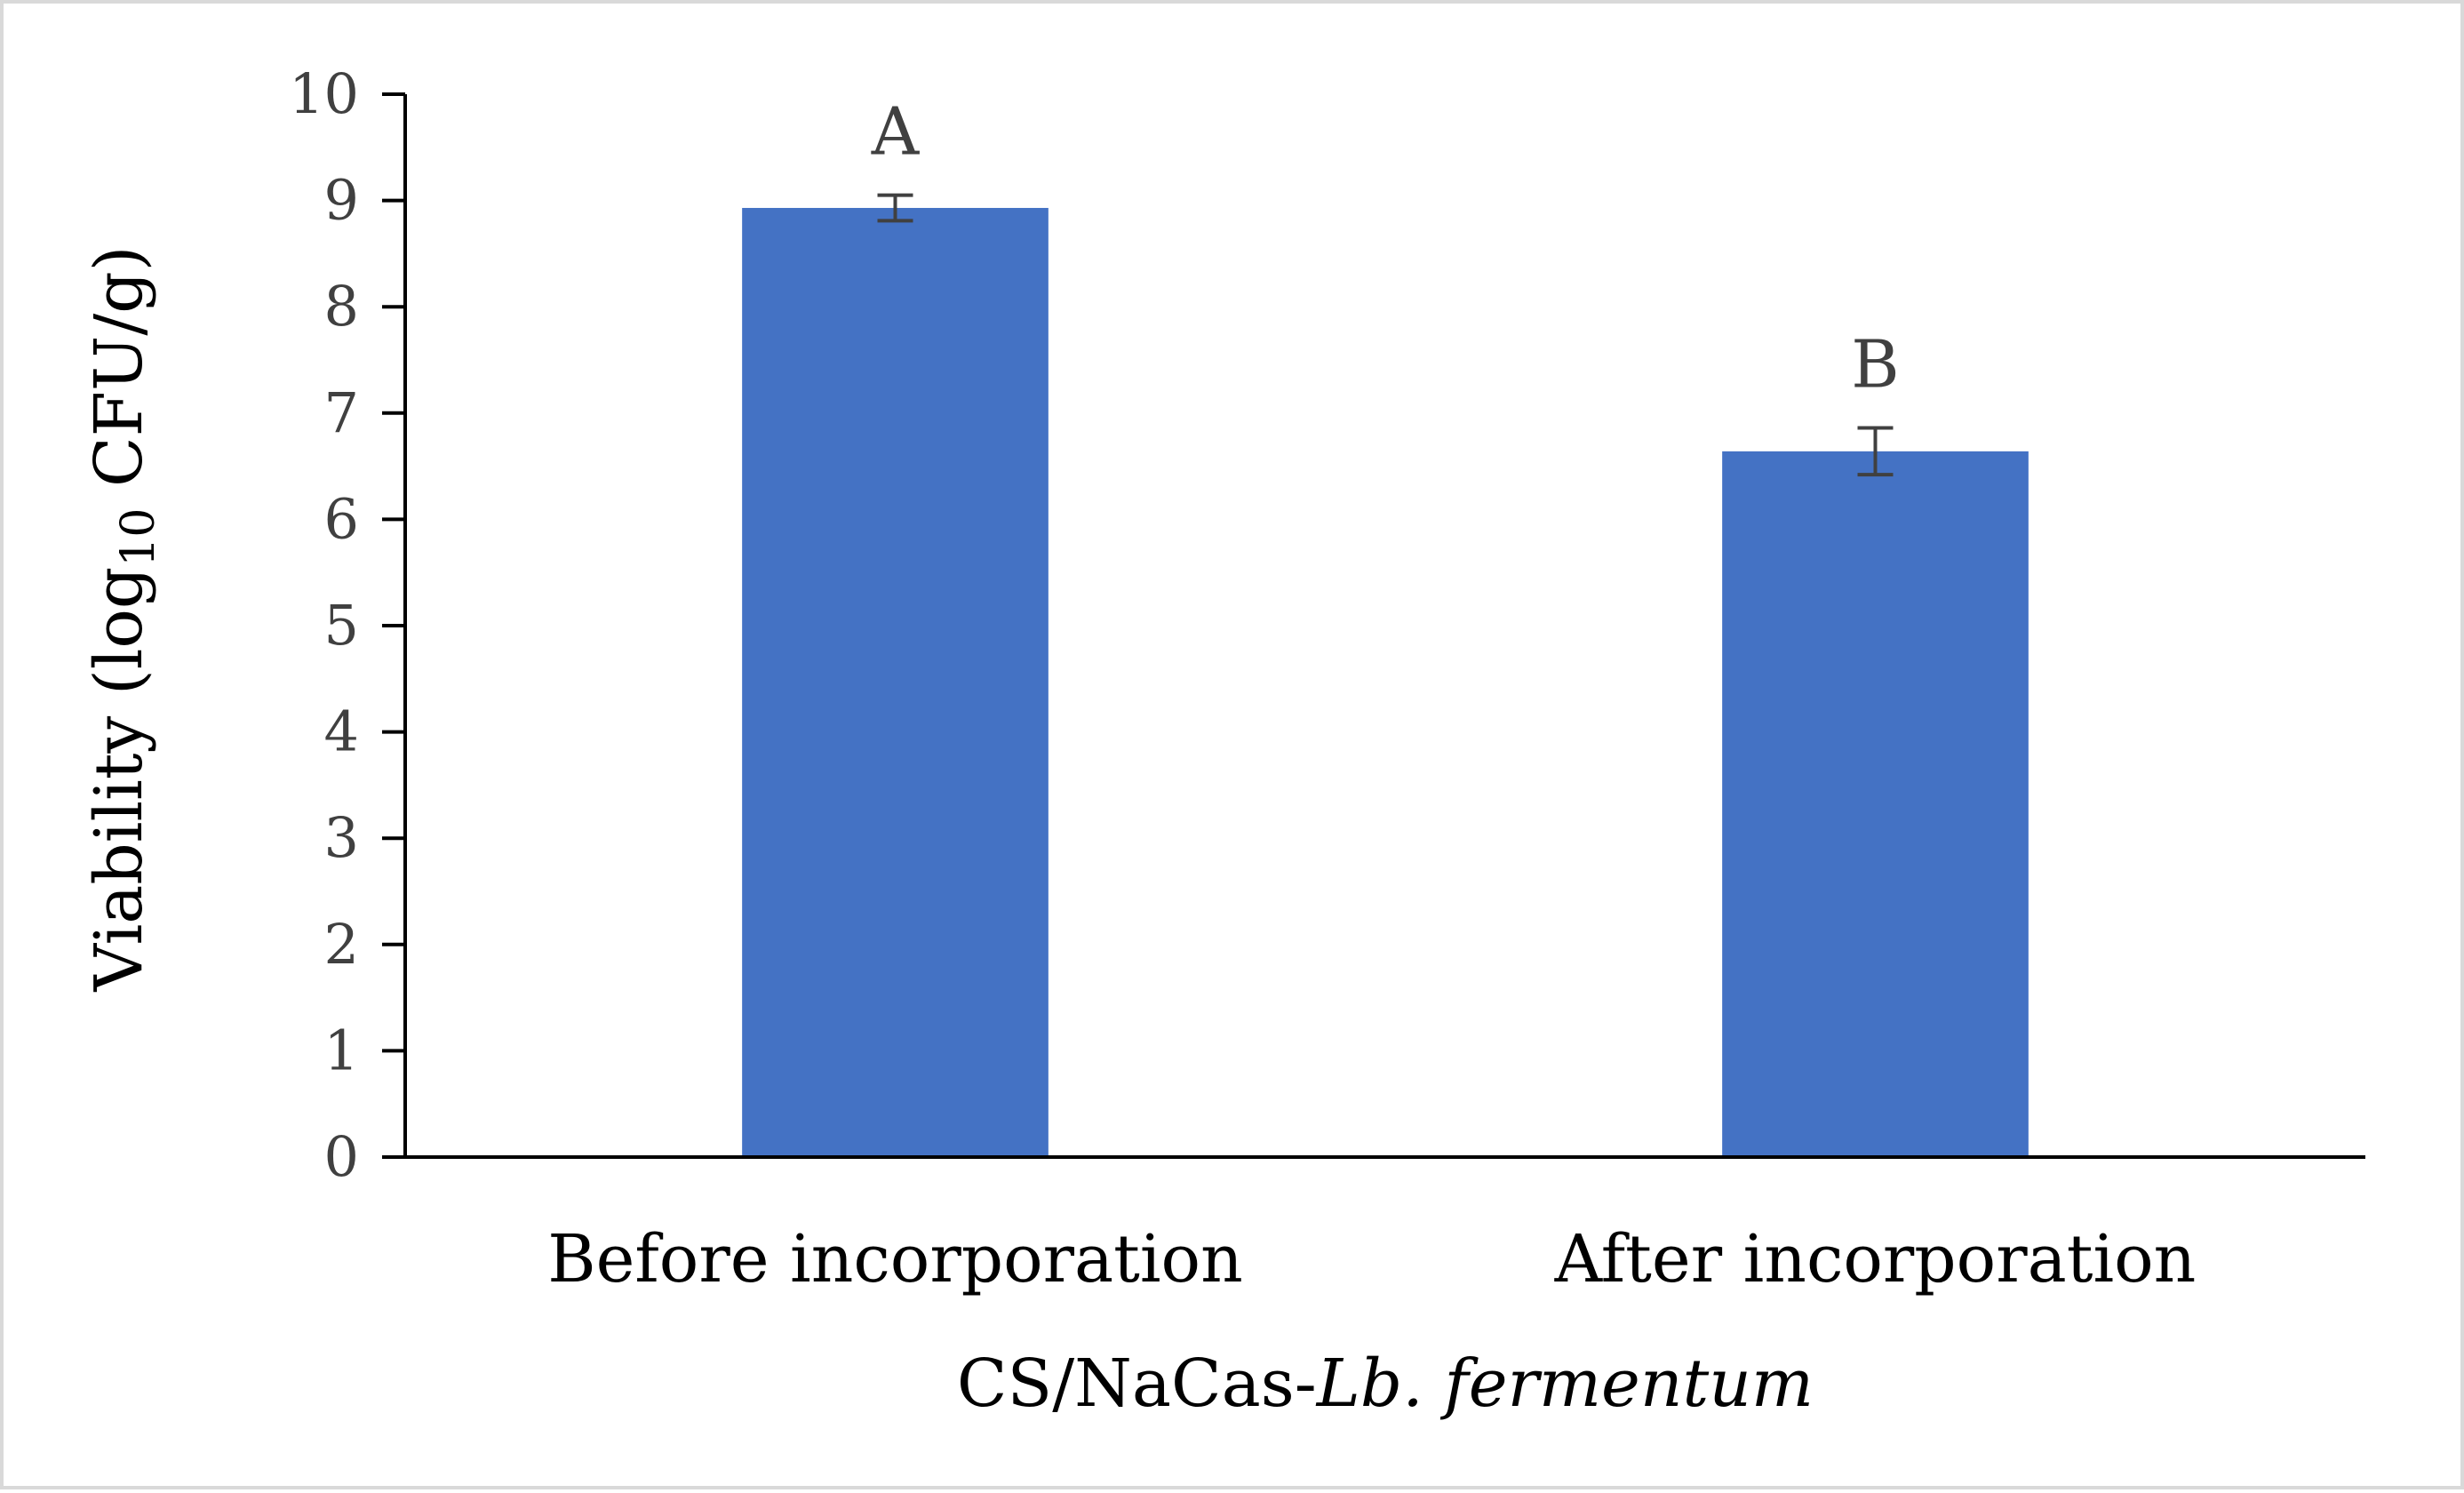  What do you see at coordinates (895, 1259) in the screenshot?
I see `x-category-label: Before incorporation` at bounding box center [895, 1259].